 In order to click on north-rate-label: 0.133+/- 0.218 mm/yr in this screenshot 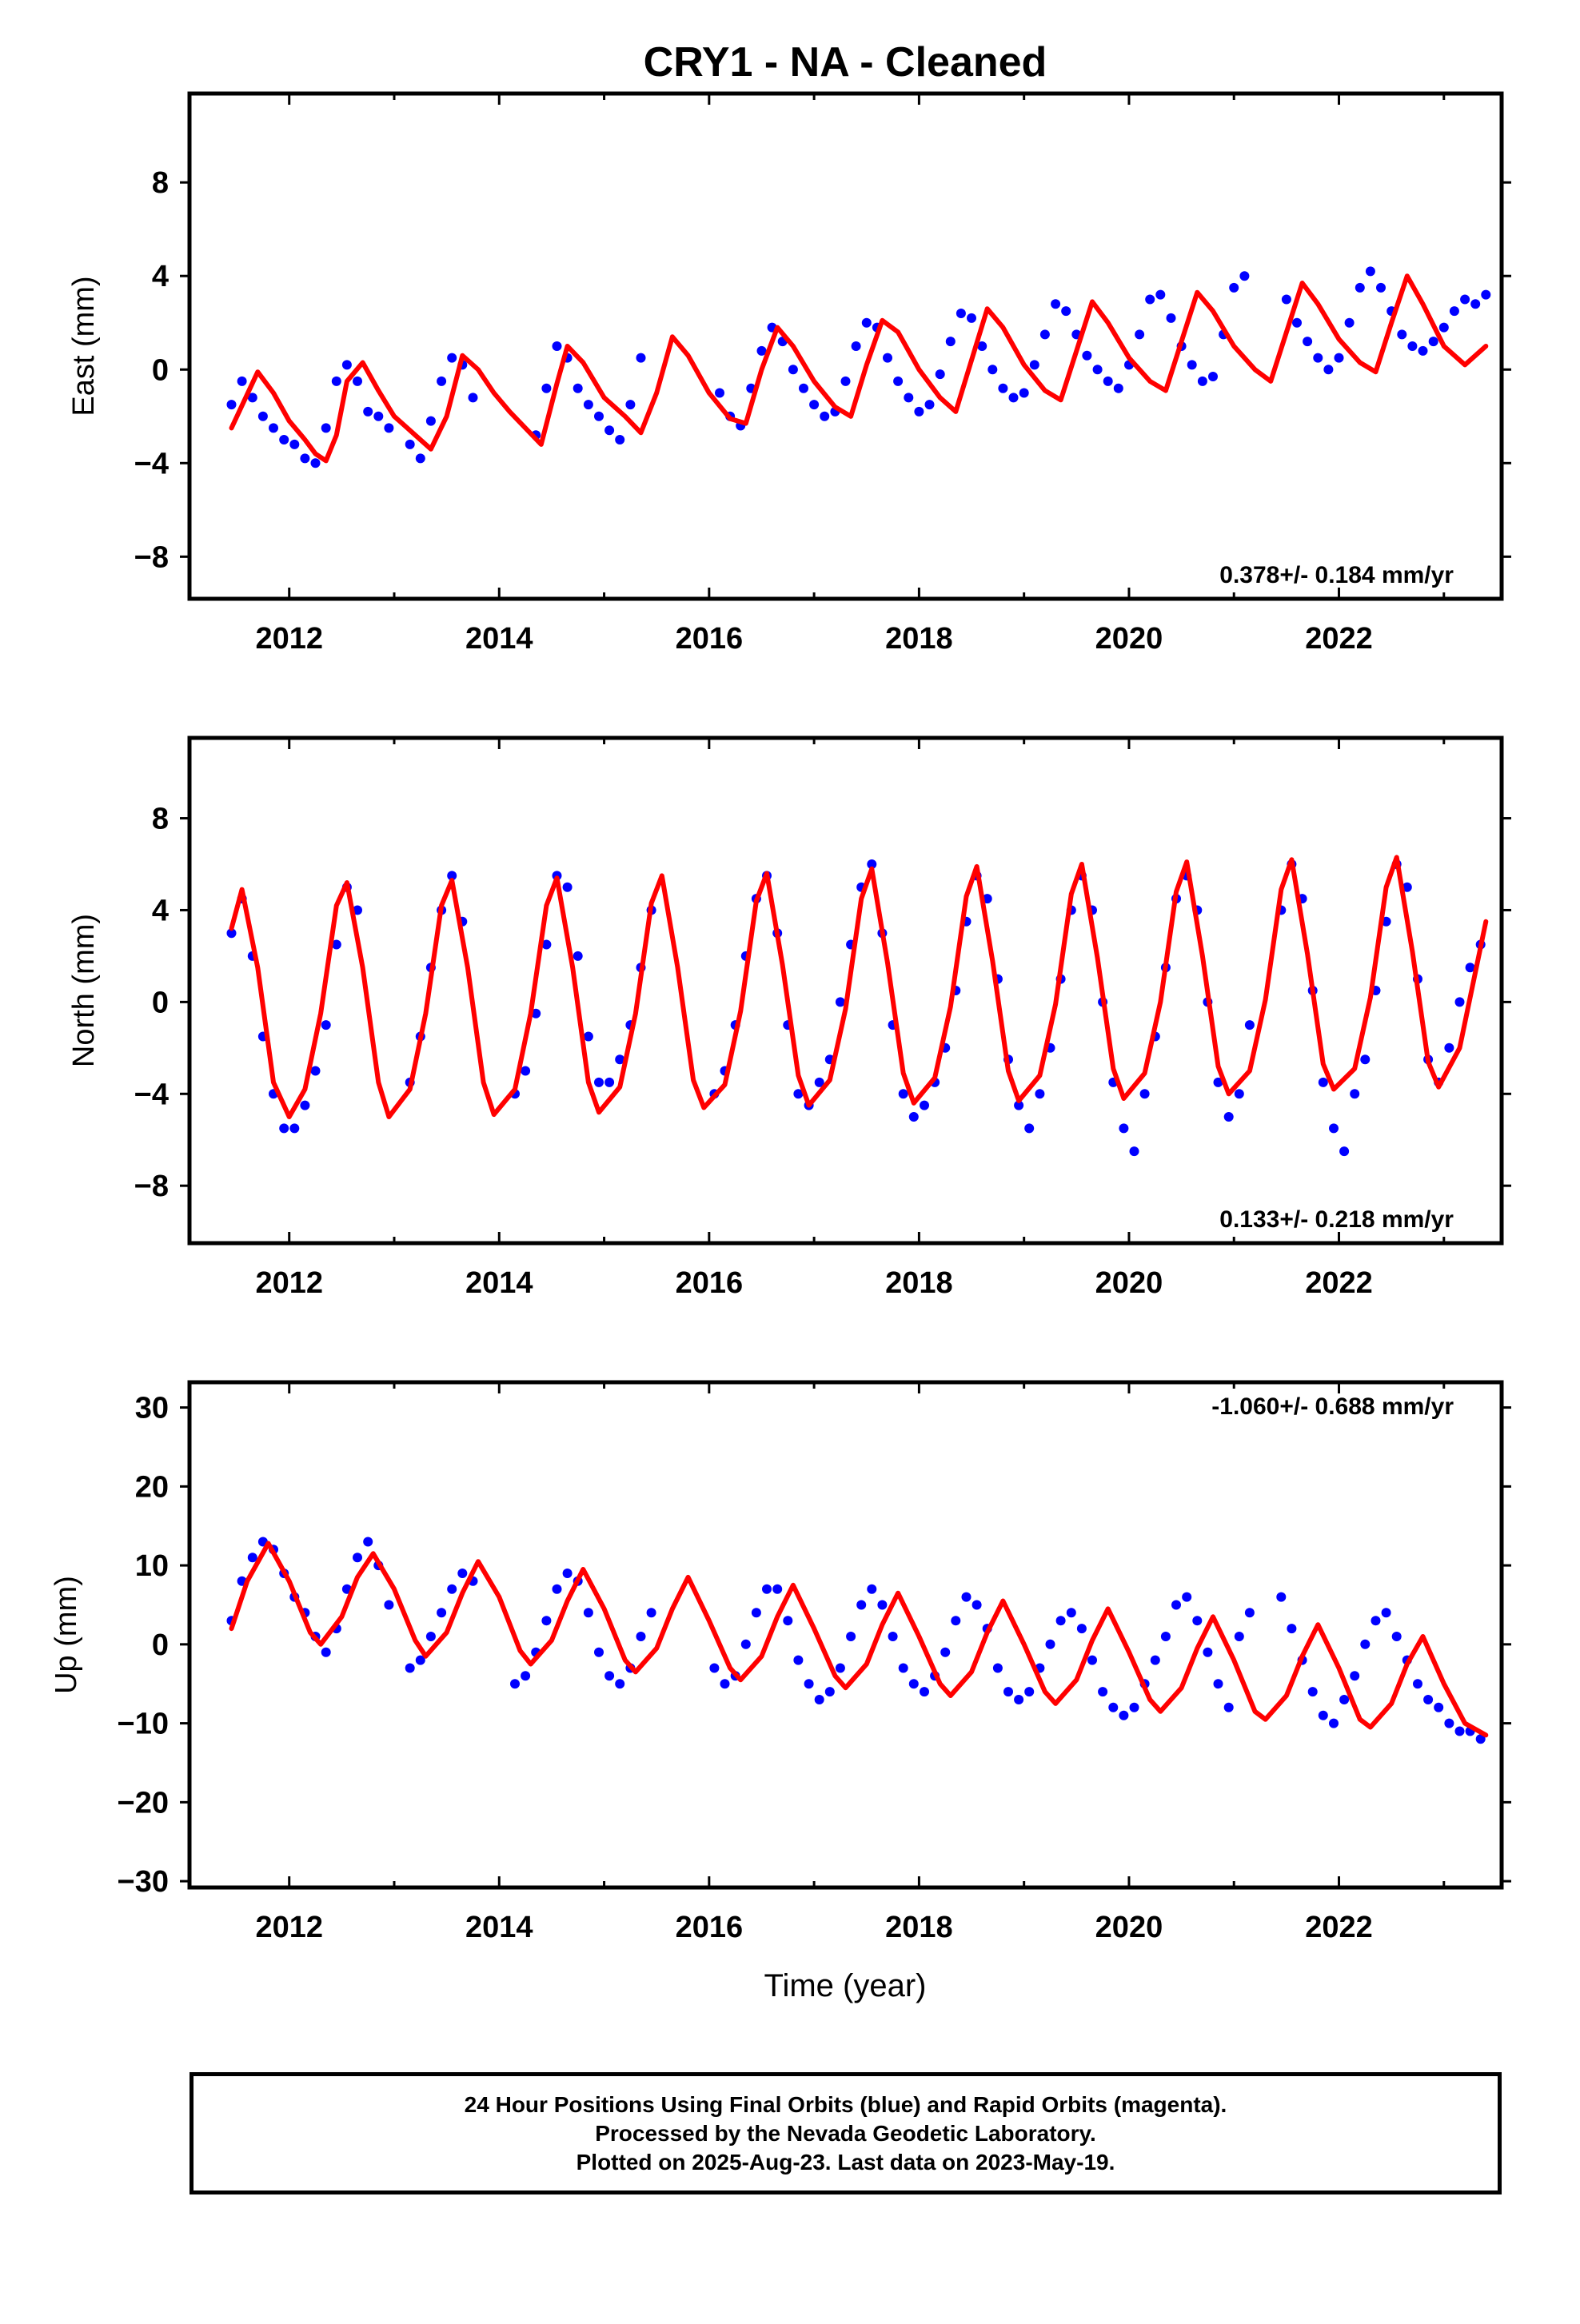, I will do `click(1337, 1219)`.